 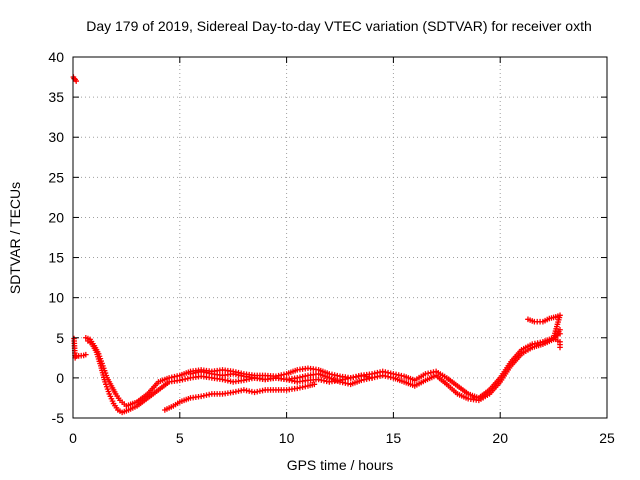 I want to click on y-tick-label: 15, so click(x=56, y=258).